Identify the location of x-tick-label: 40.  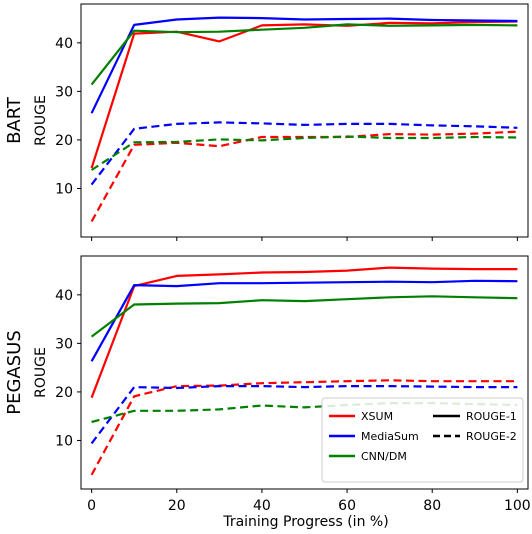
(262, 506).